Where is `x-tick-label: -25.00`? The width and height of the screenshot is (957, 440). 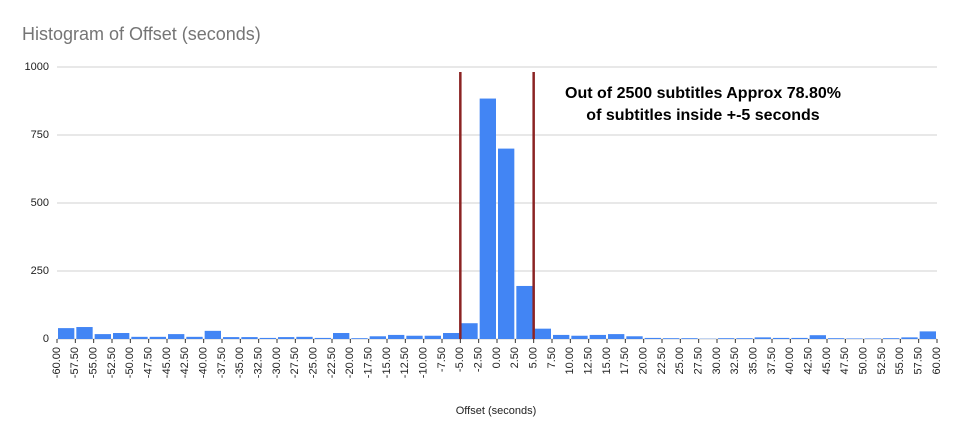 x-tick-label: -25.00 is located at coordinates (314, 362).